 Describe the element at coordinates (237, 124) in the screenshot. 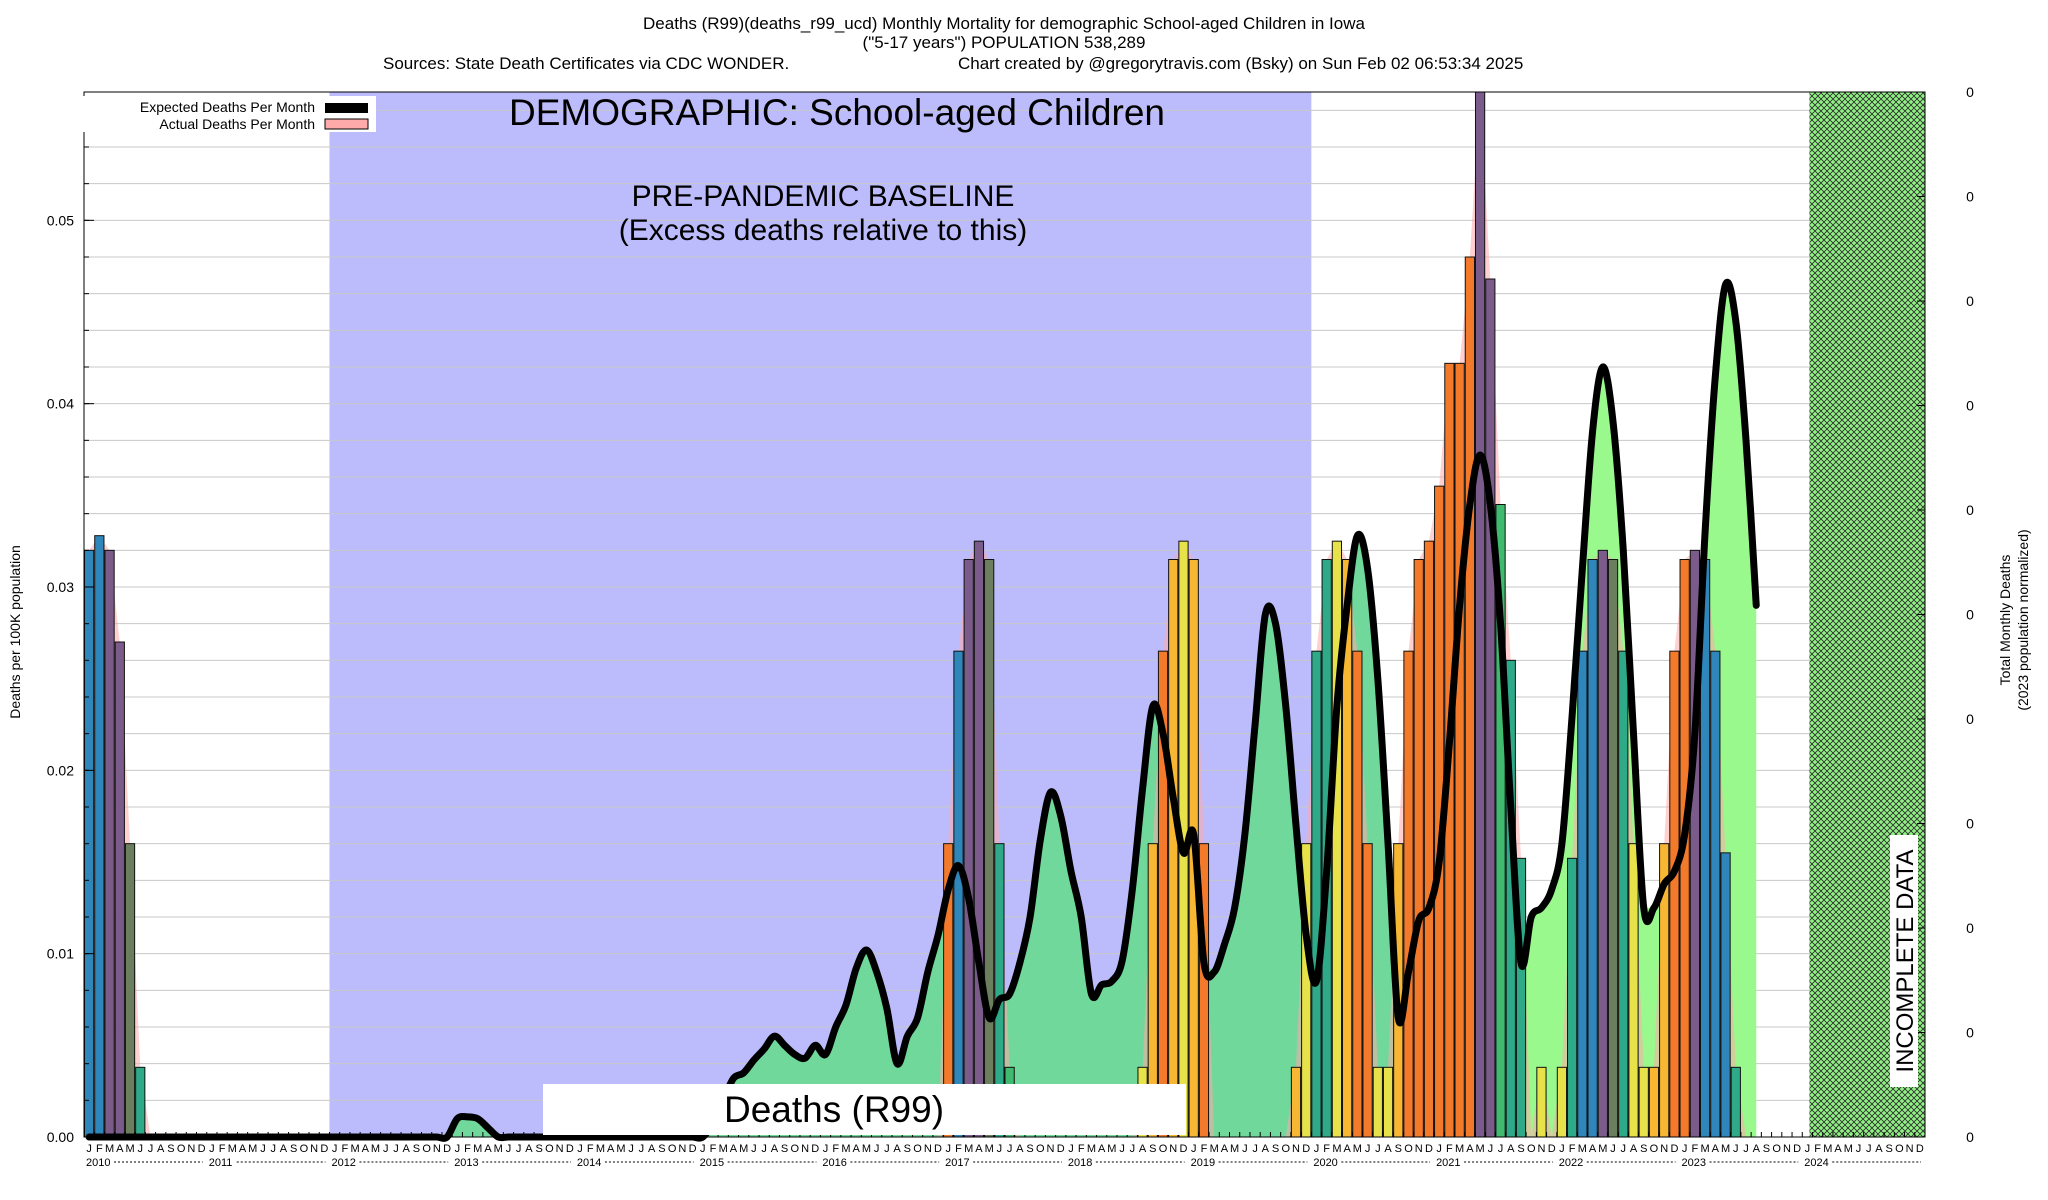

I see `legend-actual-label: Actual Deaths Per Month` at that location.